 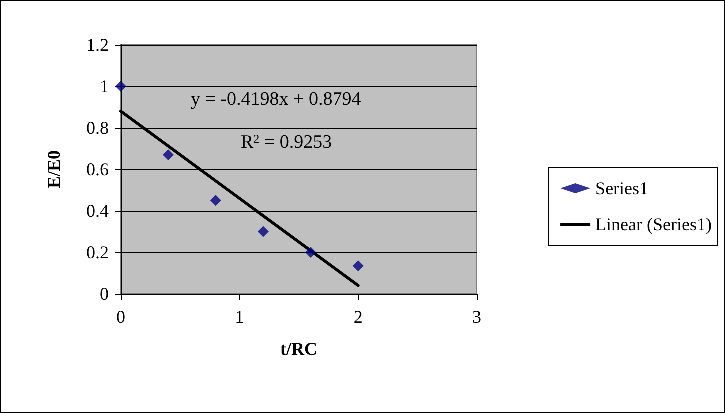 What do you see at coordinates (239, 317) in the screenshot?
I see `x-tick-label: 1` at bounding box center [239, 317].